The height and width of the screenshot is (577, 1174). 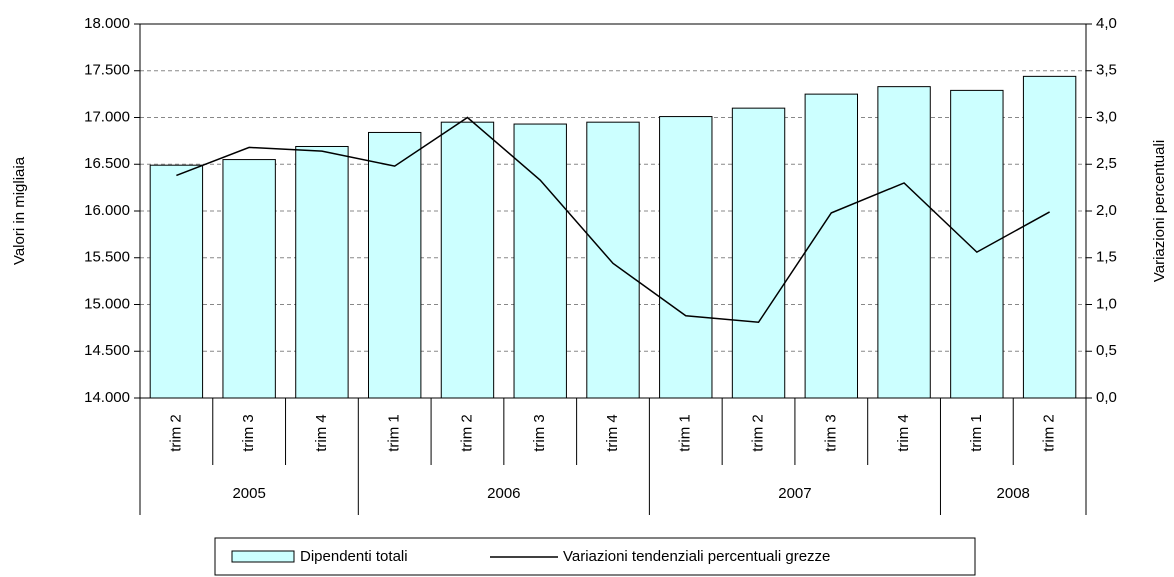 What do you see at coordinates (503, 493) in the screenshot?
I see `group-label: 2006` at bounding box center [503, 493].